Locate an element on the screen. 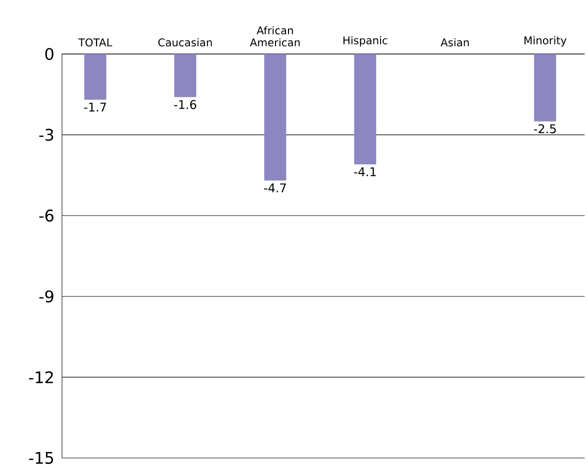 This screenshot has width=588, height=468. data-label: -1.6 is located at coordinates (185, 105).